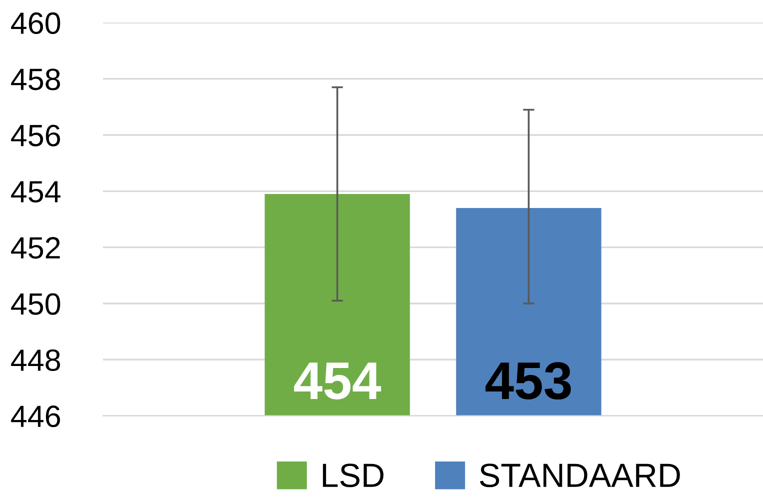  I want to click on y-tick-label: 456, so click(35, 135).